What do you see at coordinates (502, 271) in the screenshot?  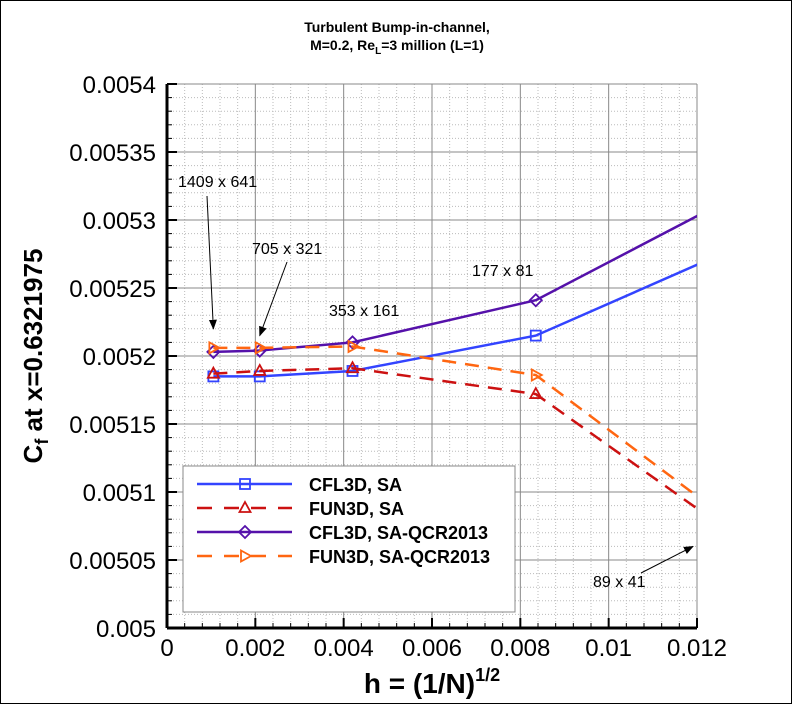 I see `annotation-label: 177 x 81` at bounding box center [502, 271].